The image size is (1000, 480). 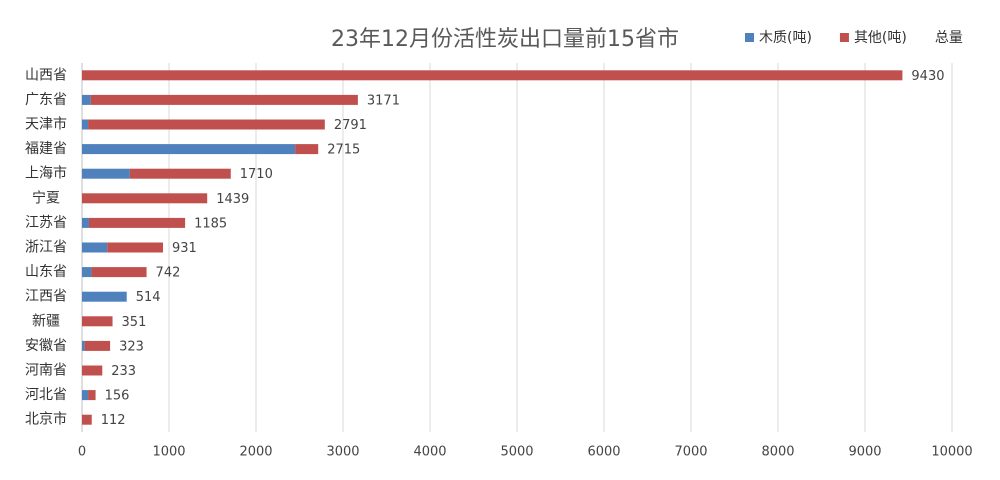 I want to click on data-label: 112, so click(x=113, y=420).